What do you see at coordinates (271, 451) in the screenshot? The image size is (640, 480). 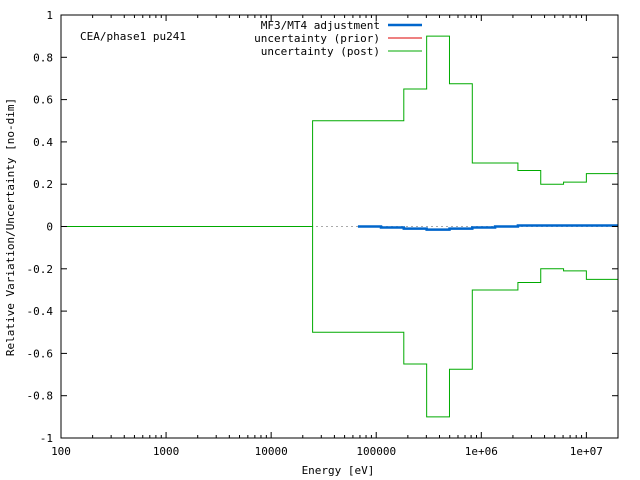 I see `x-tick-label: 10000` at bounding box center [271, 451].